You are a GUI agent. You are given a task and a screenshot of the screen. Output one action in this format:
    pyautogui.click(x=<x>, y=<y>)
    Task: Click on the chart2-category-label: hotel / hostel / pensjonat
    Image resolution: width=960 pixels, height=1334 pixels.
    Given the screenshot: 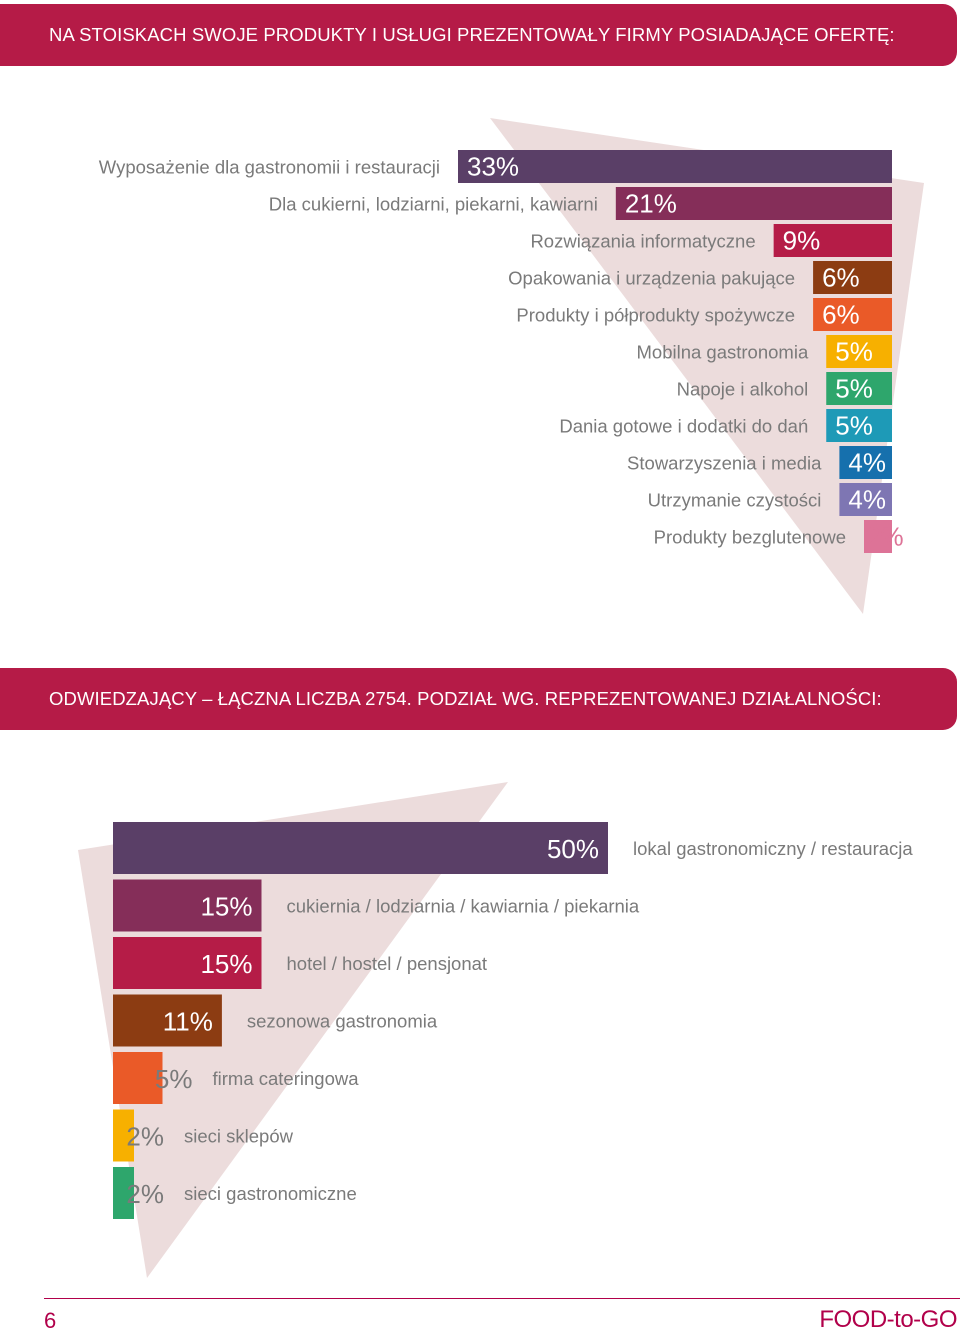 What is the action you would take?
    pyautogui.click(x=387, y=963)
    